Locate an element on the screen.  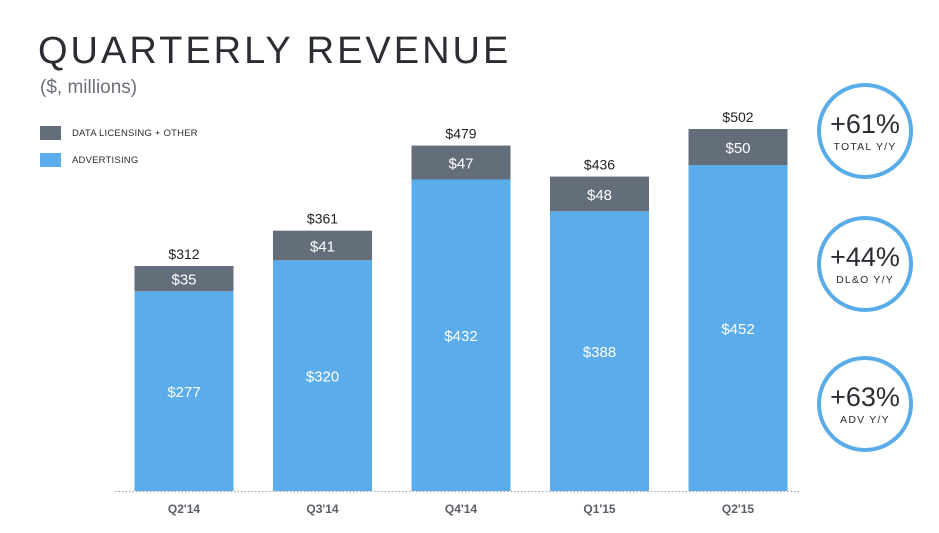
data-label-total: $479 is located at coordinates (460, 134).